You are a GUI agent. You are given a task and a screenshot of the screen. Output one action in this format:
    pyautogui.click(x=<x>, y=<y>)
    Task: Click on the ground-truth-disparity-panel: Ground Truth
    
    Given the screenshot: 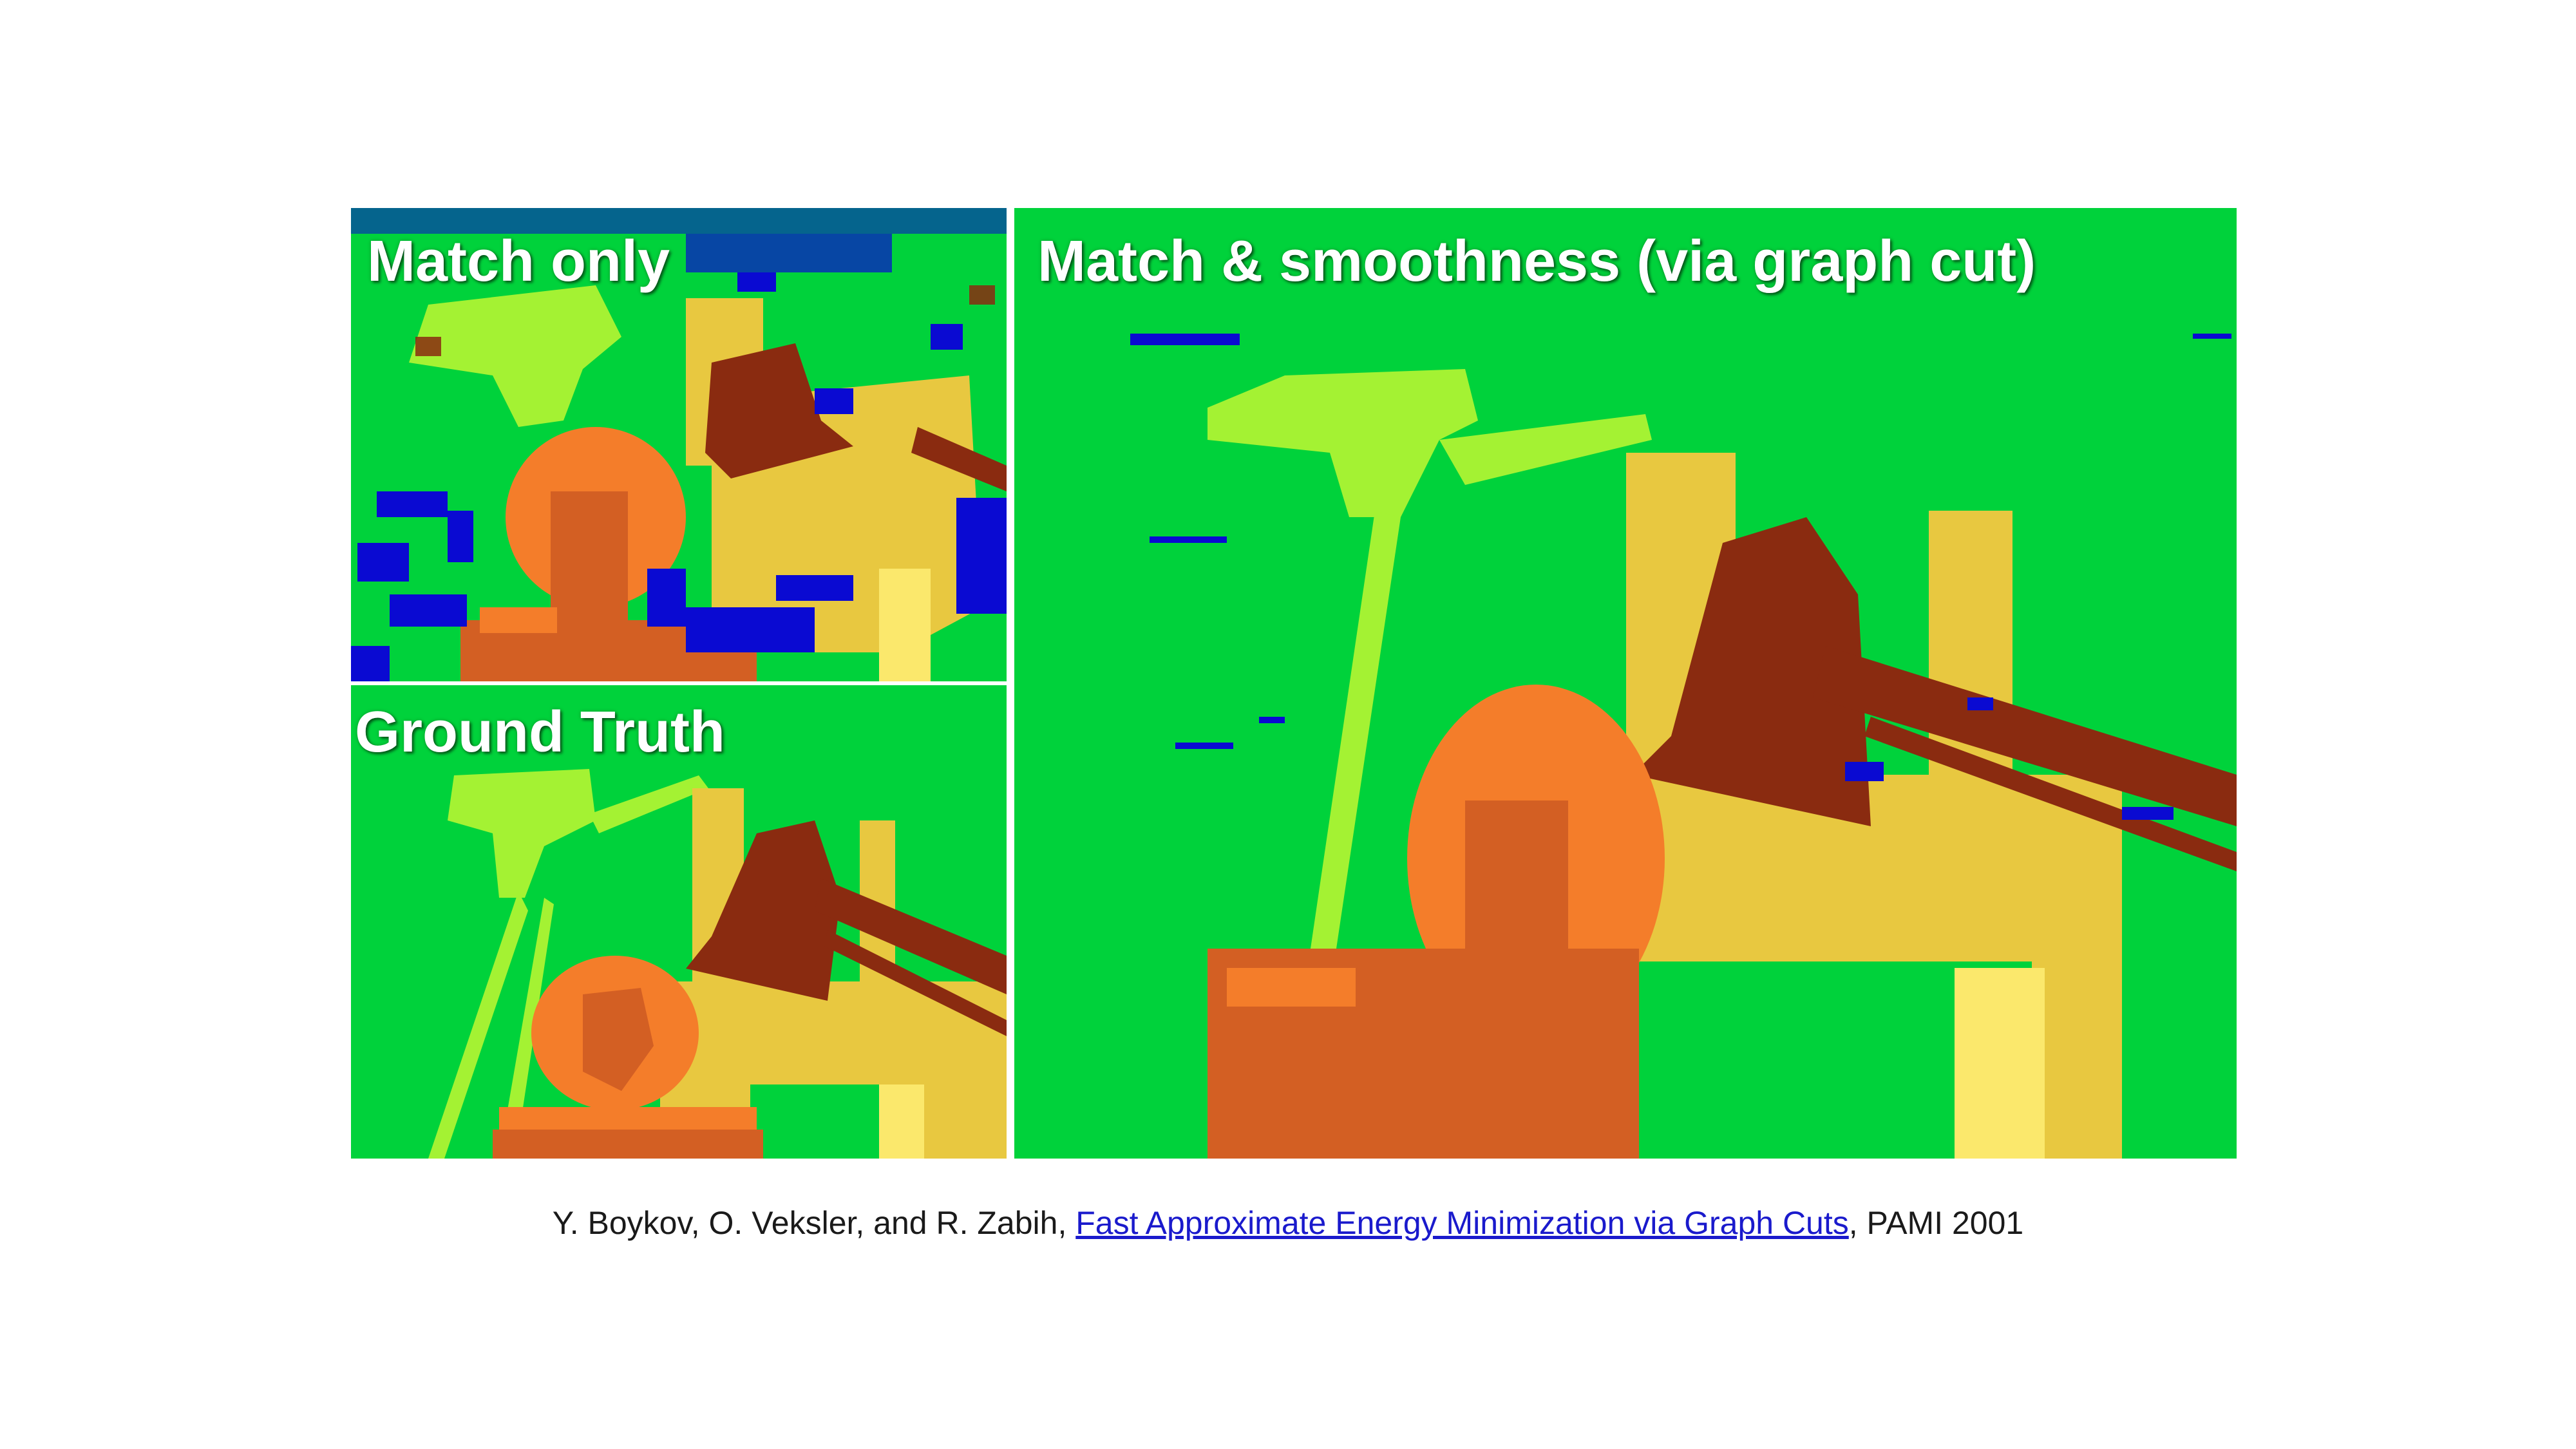 What is the action you would take?
    pyautogui.click(x=679, y=922)
    